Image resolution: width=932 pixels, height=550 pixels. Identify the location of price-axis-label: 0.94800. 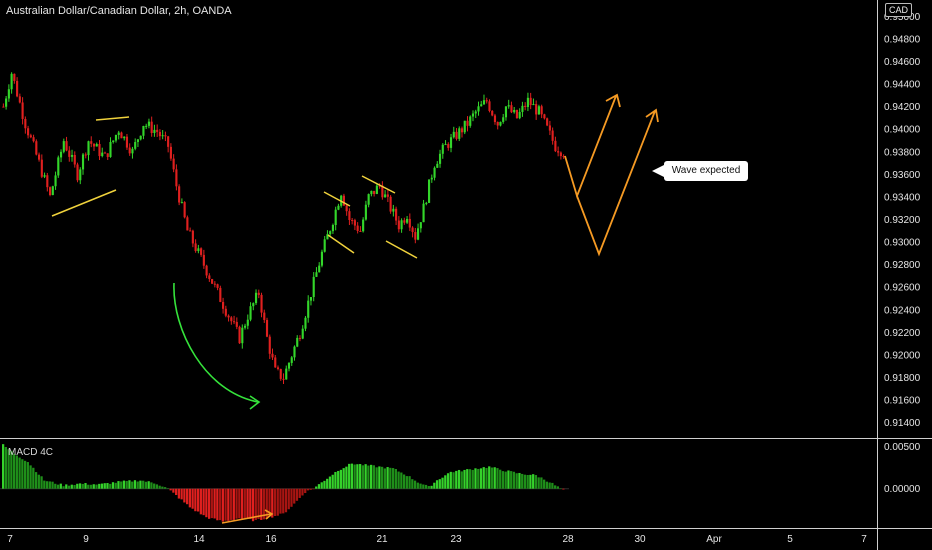
(902, 39).